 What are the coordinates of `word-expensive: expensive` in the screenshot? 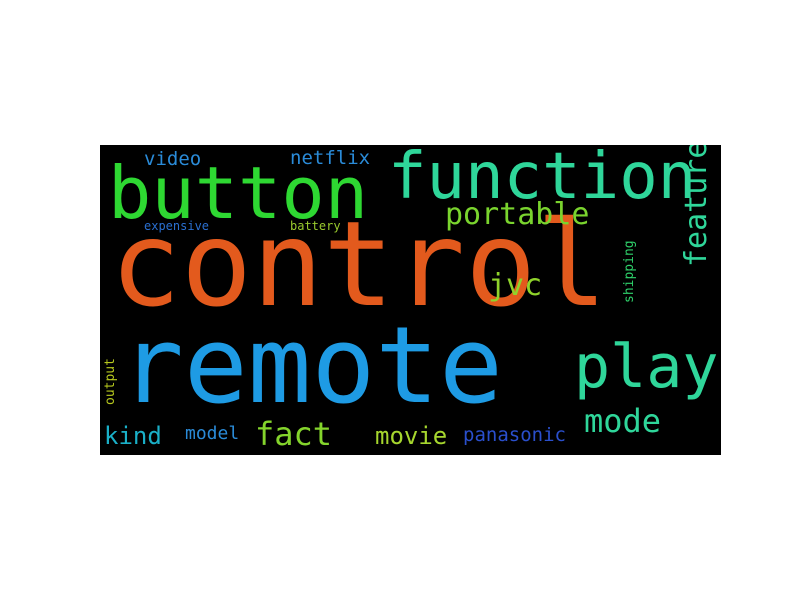 It's located at (177, 226).